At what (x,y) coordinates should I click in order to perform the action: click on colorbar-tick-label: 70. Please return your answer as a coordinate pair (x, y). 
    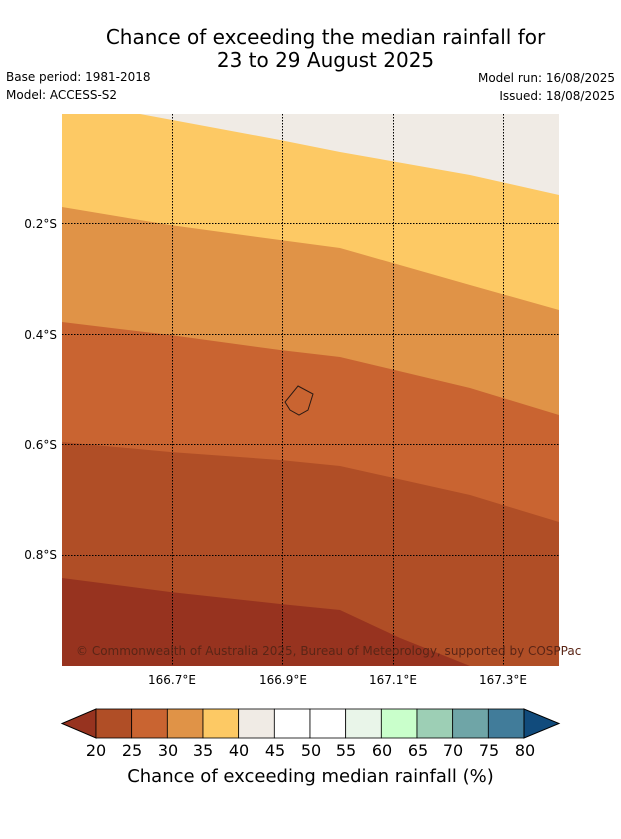
    Looking at the image, I should click on (453, 750).